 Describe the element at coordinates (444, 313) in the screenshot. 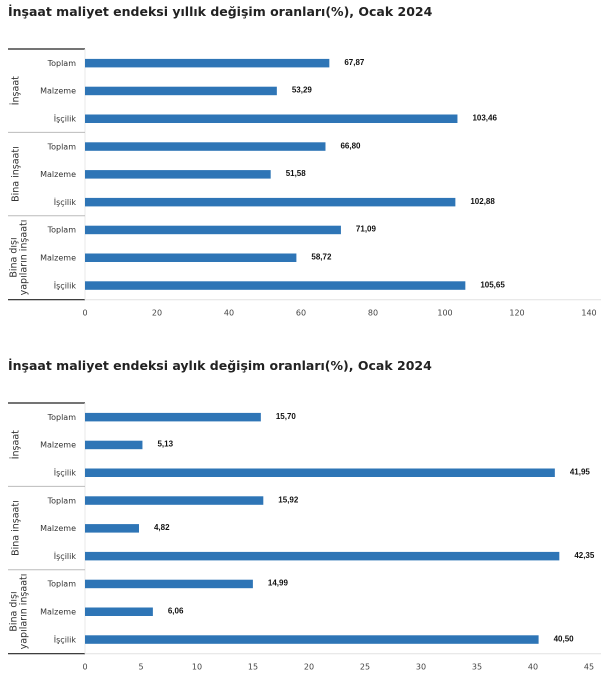

I see `x-tick-label: 100` at that location.